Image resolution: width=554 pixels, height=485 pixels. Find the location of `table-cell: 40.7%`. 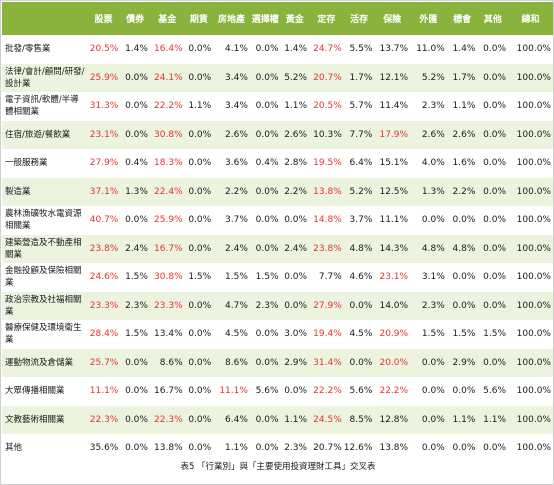

table-cell: 40.7% is located at coordinates (104, 220).